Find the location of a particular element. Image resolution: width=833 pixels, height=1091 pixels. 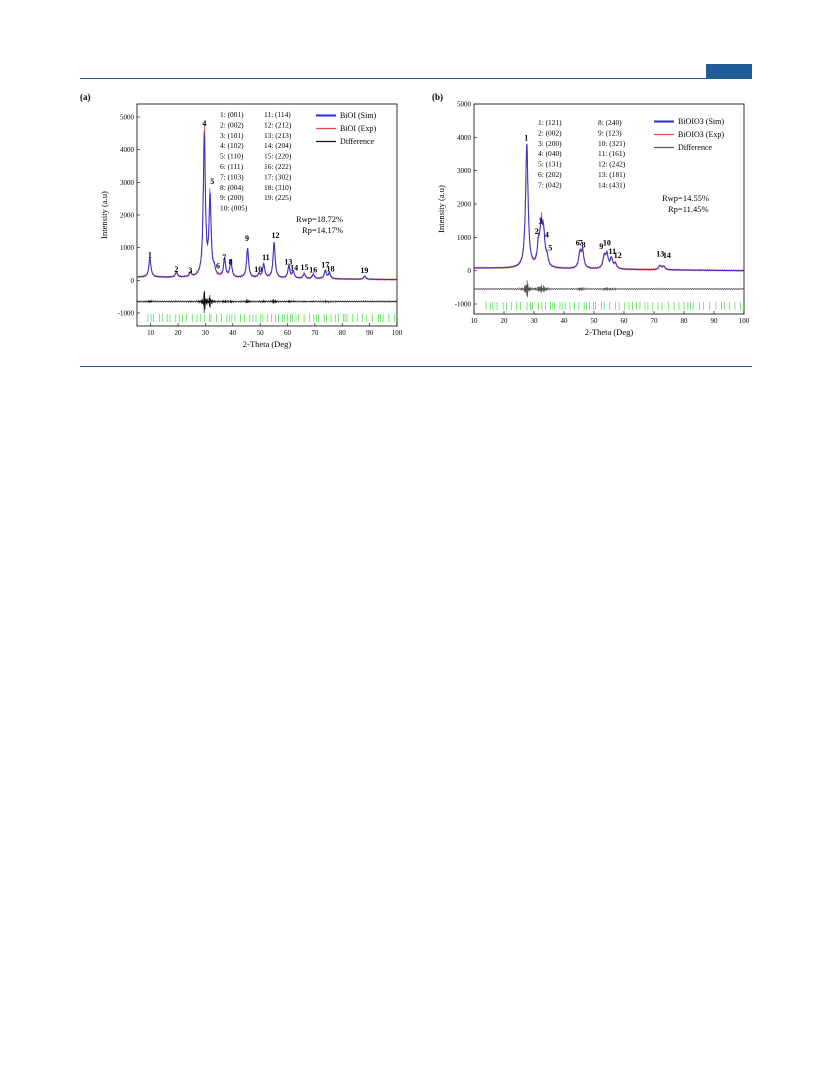

hkl-entry: 8: (240) is located at coordinates (610, 122).